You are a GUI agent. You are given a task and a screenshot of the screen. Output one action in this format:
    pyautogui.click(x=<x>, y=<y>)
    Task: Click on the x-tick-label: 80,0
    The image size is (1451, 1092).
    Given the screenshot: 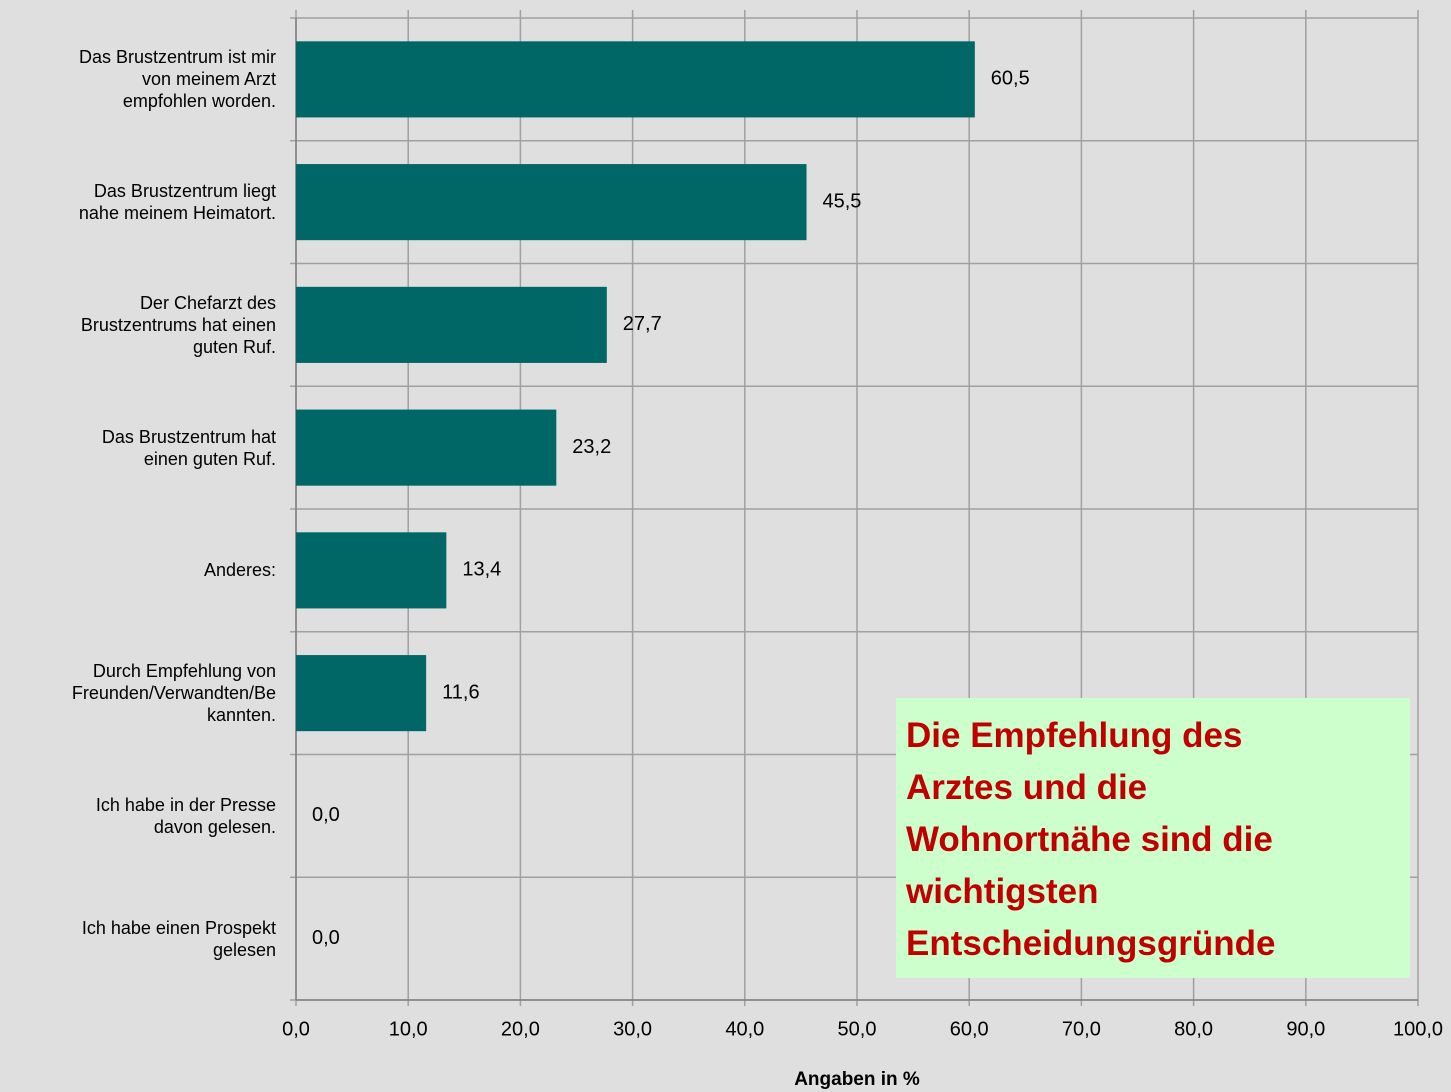 What is the action you would take?
    pyautogui.click(x=1193, y=1029)
    